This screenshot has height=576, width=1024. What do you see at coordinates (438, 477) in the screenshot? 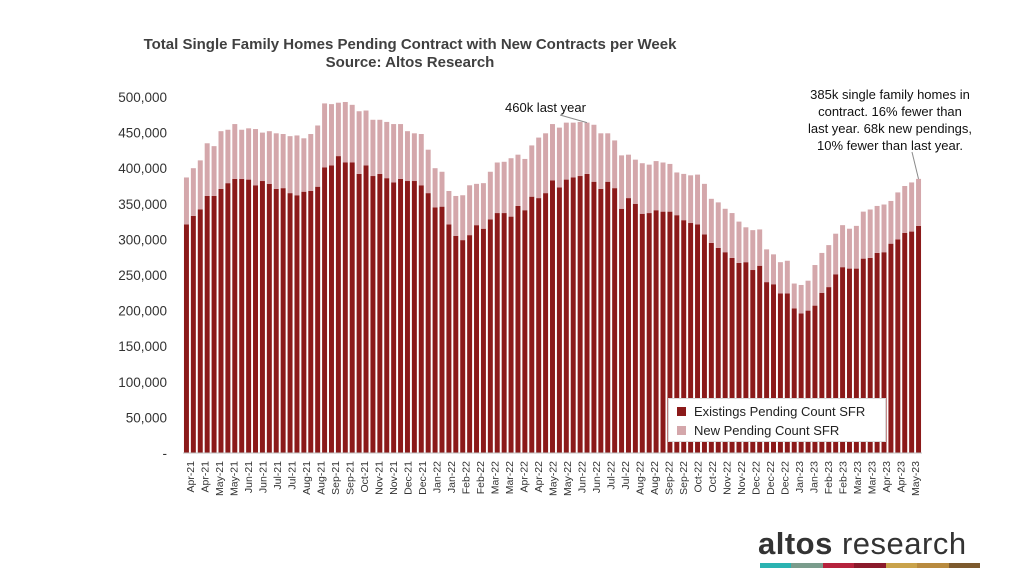
I see `x-tick-label: Jan-22` at bounding box center [438, 477].